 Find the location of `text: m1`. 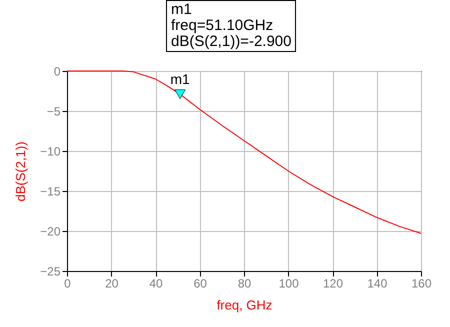

text: m1 is located at coordinates (182, 9).